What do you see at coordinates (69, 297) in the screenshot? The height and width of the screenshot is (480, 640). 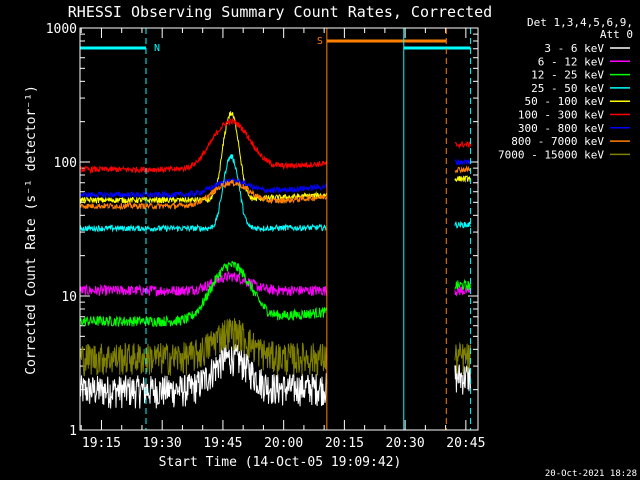 I see `y-tick-label: 10` at bounding box center [69, 297].